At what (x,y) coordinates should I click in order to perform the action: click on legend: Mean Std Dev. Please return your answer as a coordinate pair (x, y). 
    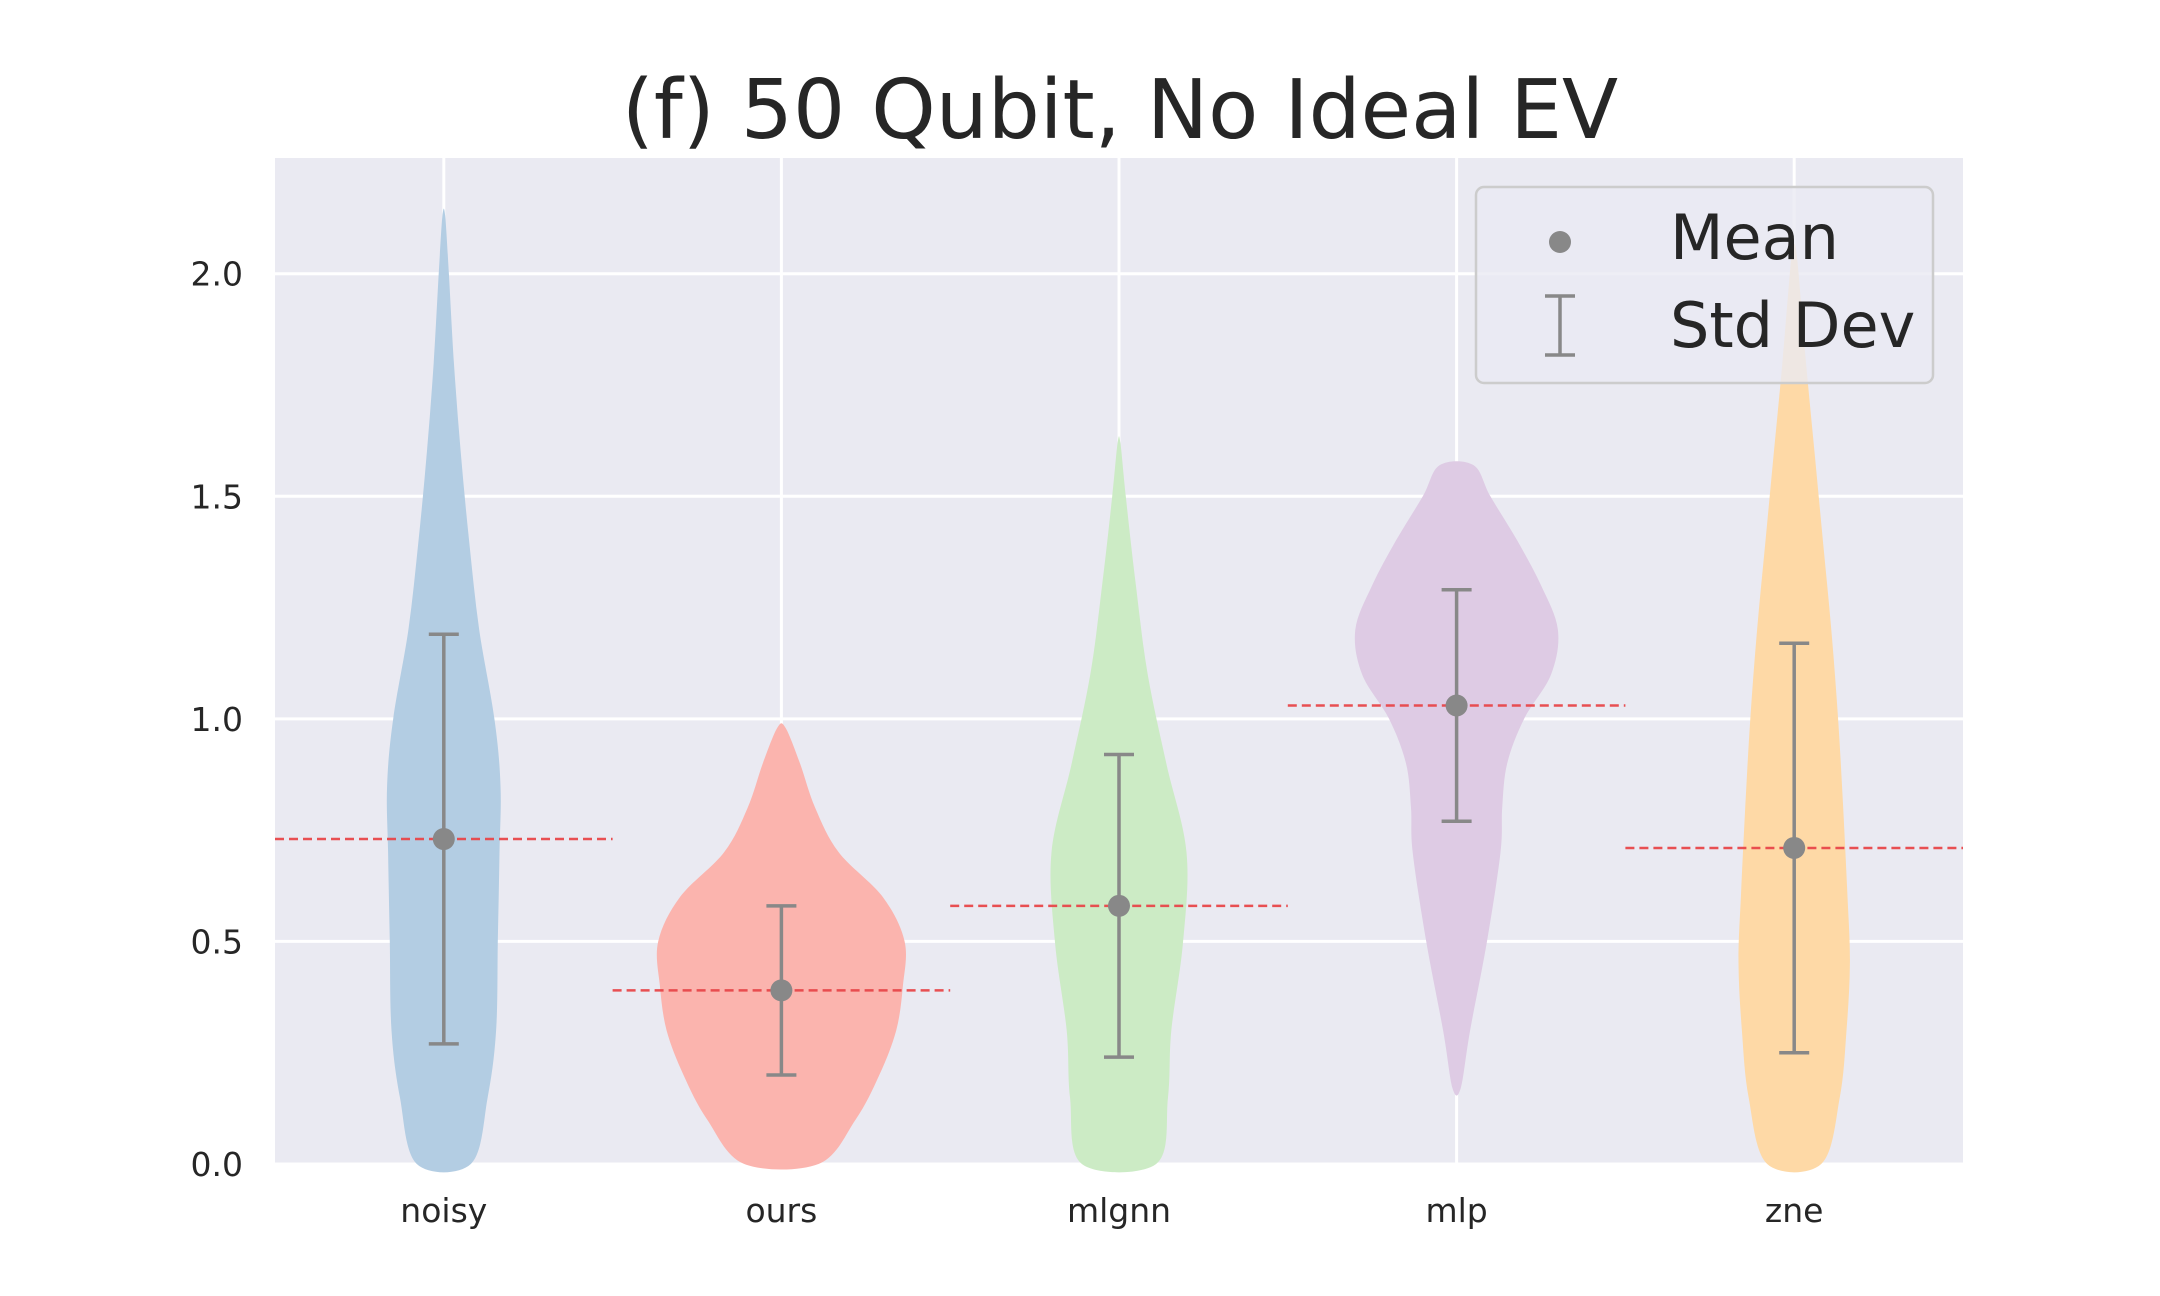
    Looking at the image, I should click on (1704, 285).